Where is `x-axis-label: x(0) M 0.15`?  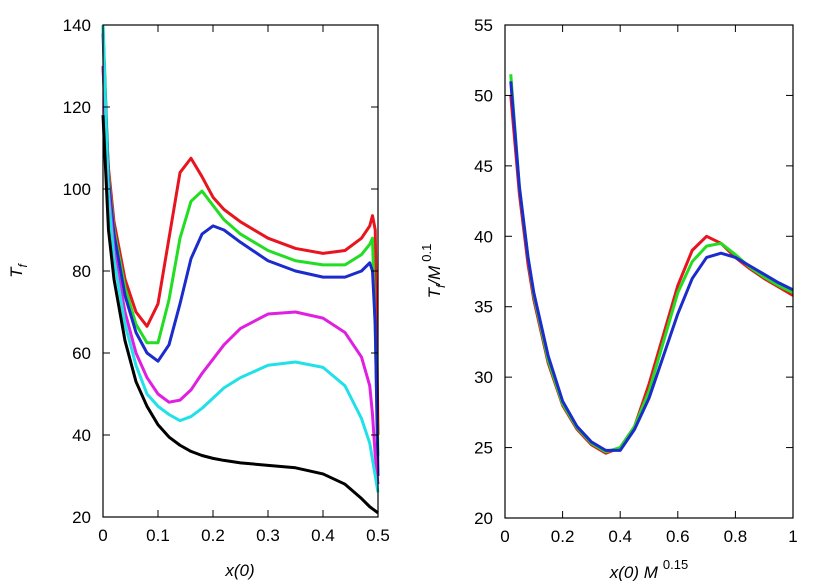 x-axis-label: x(0) M 0.15 is located at coordinates (648, 569).